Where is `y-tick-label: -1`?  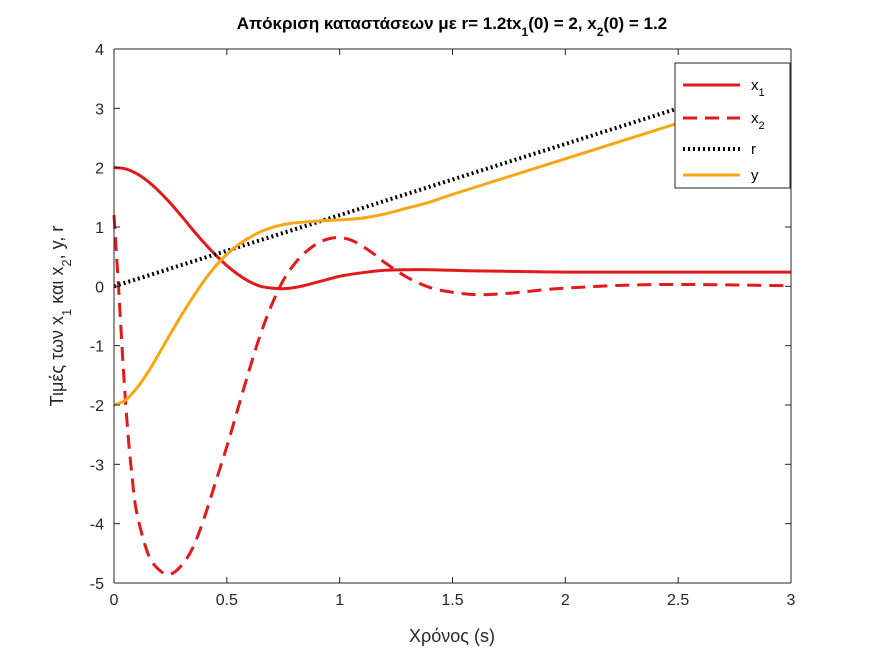
y-tick-label: -1 is located at coordinates (97, 347).